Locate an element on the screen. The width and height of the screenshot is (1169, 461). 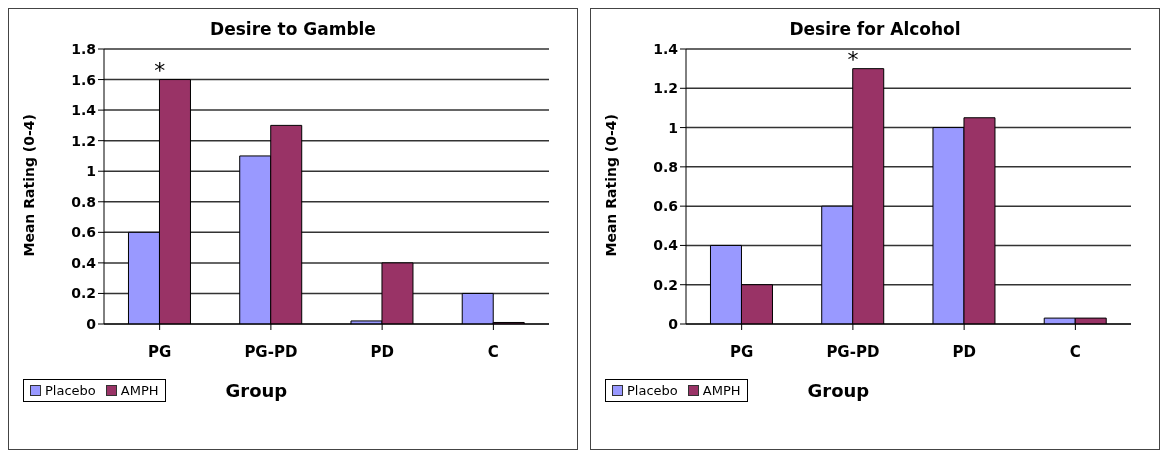
y-tick-label: 1.6 is located at coordinates (83, 79).